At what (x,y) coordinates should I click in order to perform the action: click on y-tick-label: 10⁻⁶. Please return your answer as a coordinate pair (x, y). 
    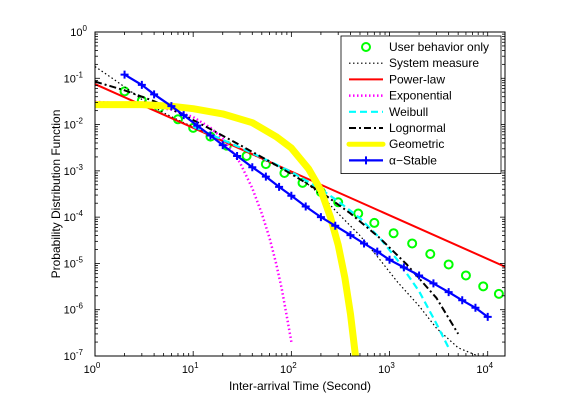
    Looking at the image, I should click on (74, 309).